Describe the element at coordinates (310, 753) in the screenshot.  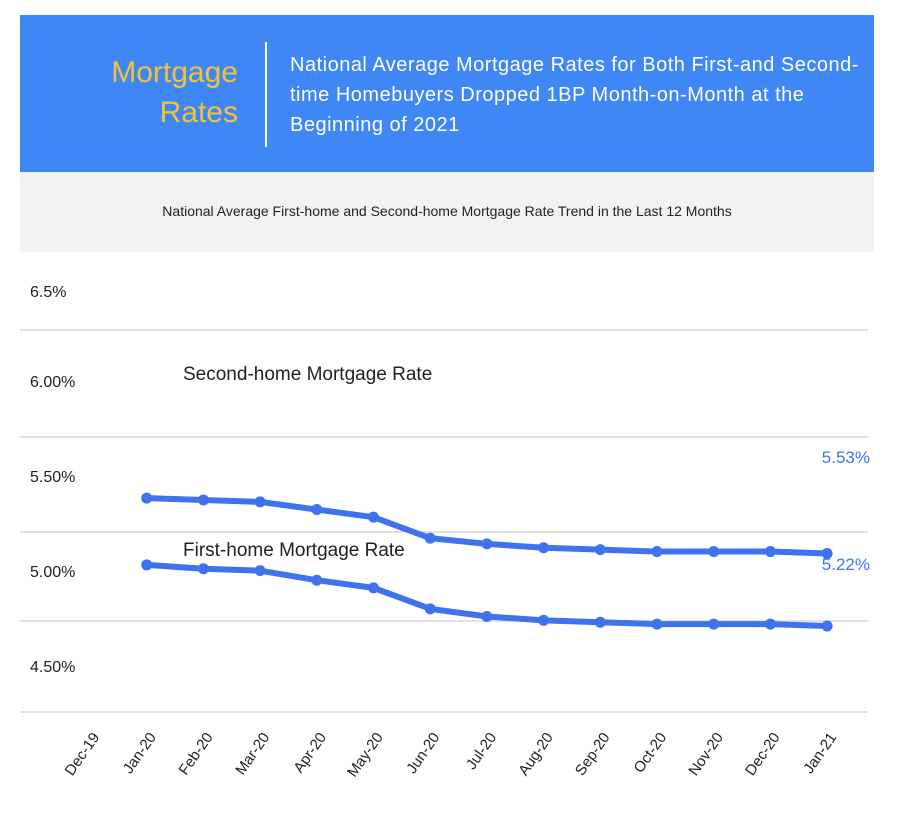
I see `x-tick-label: Apr-20` at that location.